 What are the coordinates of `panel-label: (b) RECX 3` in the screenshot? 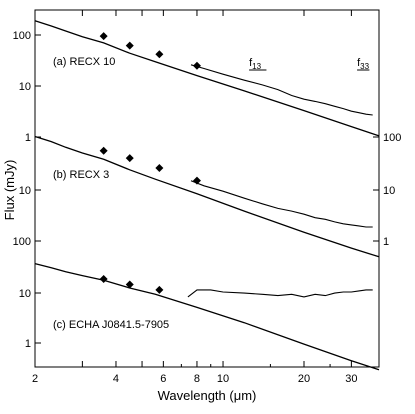 It's located at (81, 175).